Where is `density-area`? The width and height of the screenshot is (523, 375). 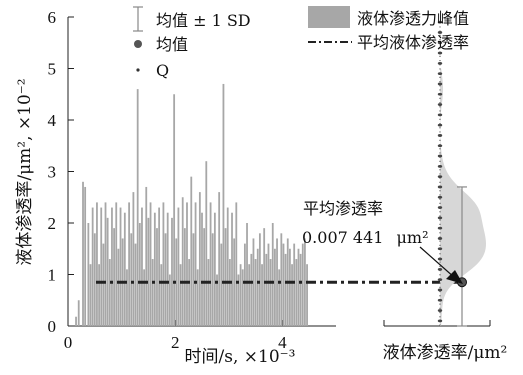 density-area is located at coordinates (463, 197).